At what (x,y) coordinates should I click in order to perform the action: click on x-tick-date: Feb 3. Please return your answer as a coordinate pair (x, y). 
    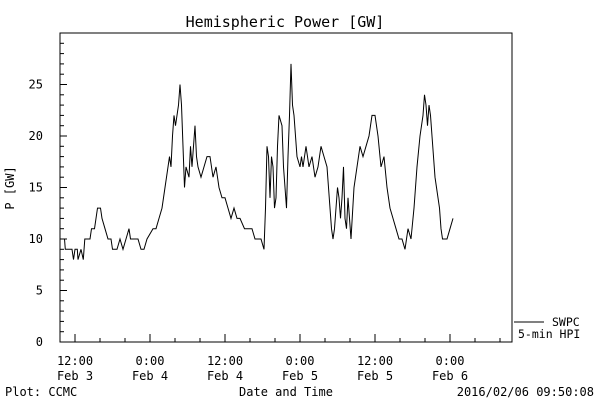
    Looking at the image, I should click on (75, 376).